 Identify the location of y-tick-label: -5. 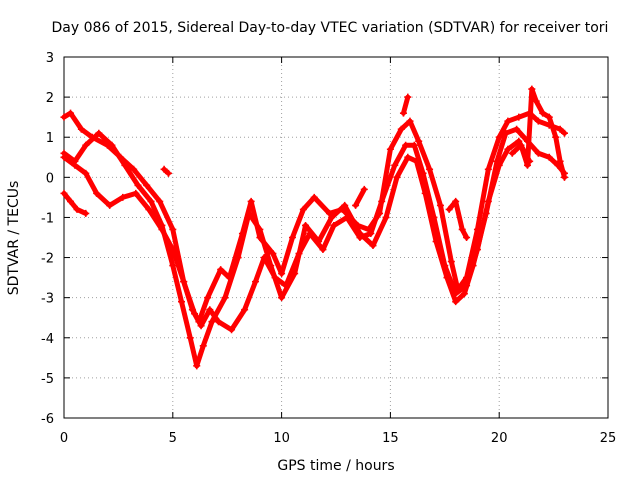
(47, 379).